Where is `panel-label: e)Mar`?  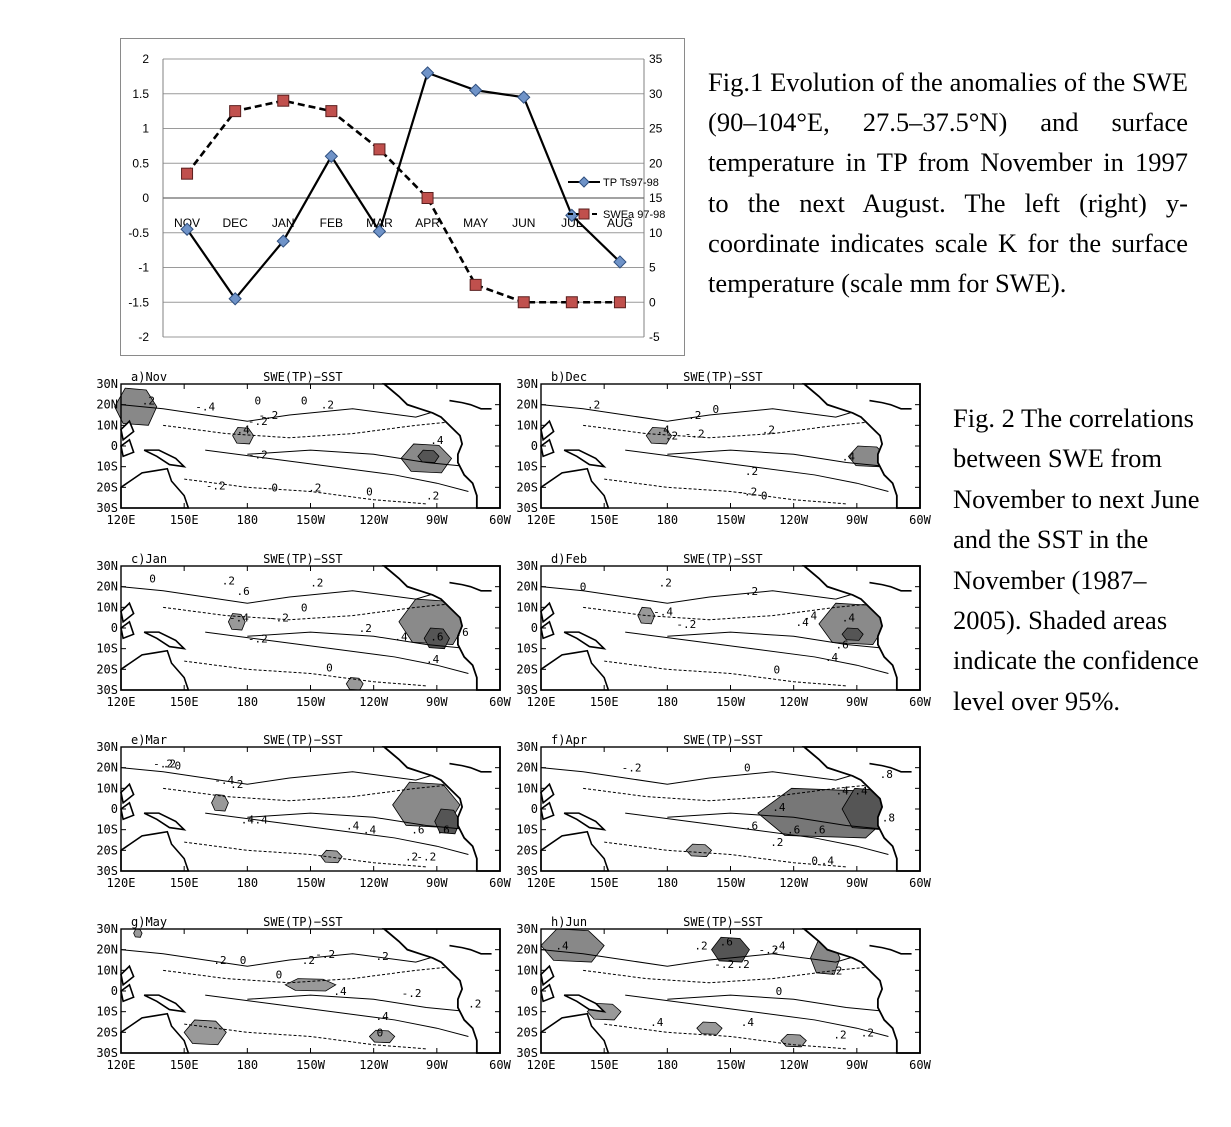
panel-label: e)Mar is located at coordinates (149, 740).